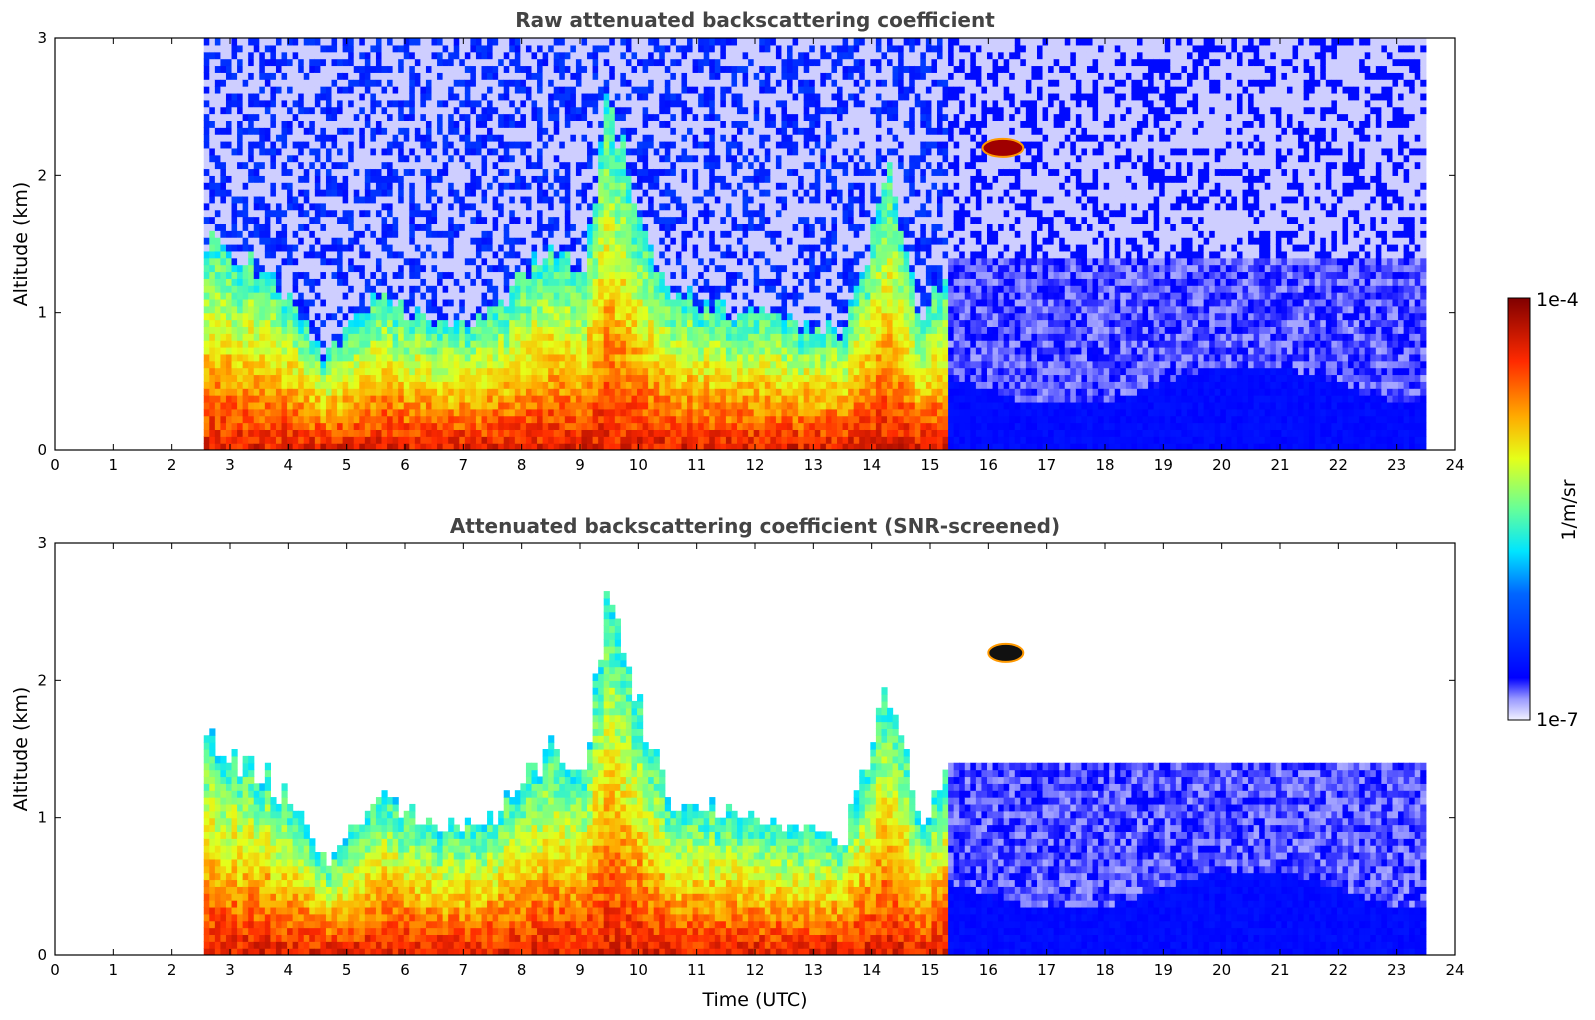 This screenshot has height=1020, width=1595. Describe the element at coordinates (1557, 720) in the screenshot. I see `colorbar-min-label: 1e-7` at that location.